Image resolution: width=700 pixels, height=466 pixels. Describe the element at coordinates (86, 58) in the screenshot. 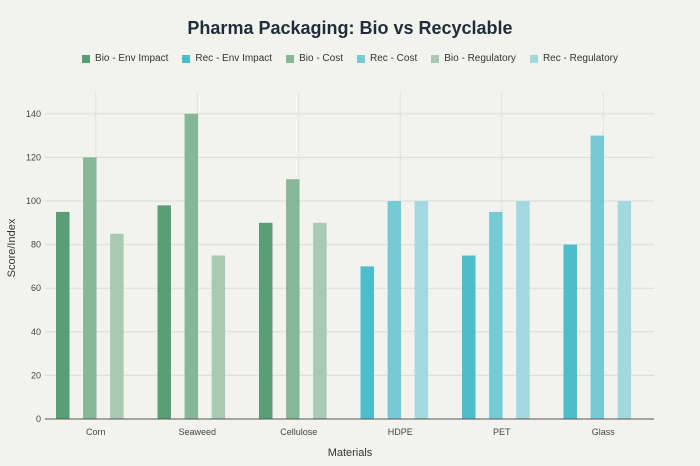

I see `legend-swatch-bio-env-impact` at that location.